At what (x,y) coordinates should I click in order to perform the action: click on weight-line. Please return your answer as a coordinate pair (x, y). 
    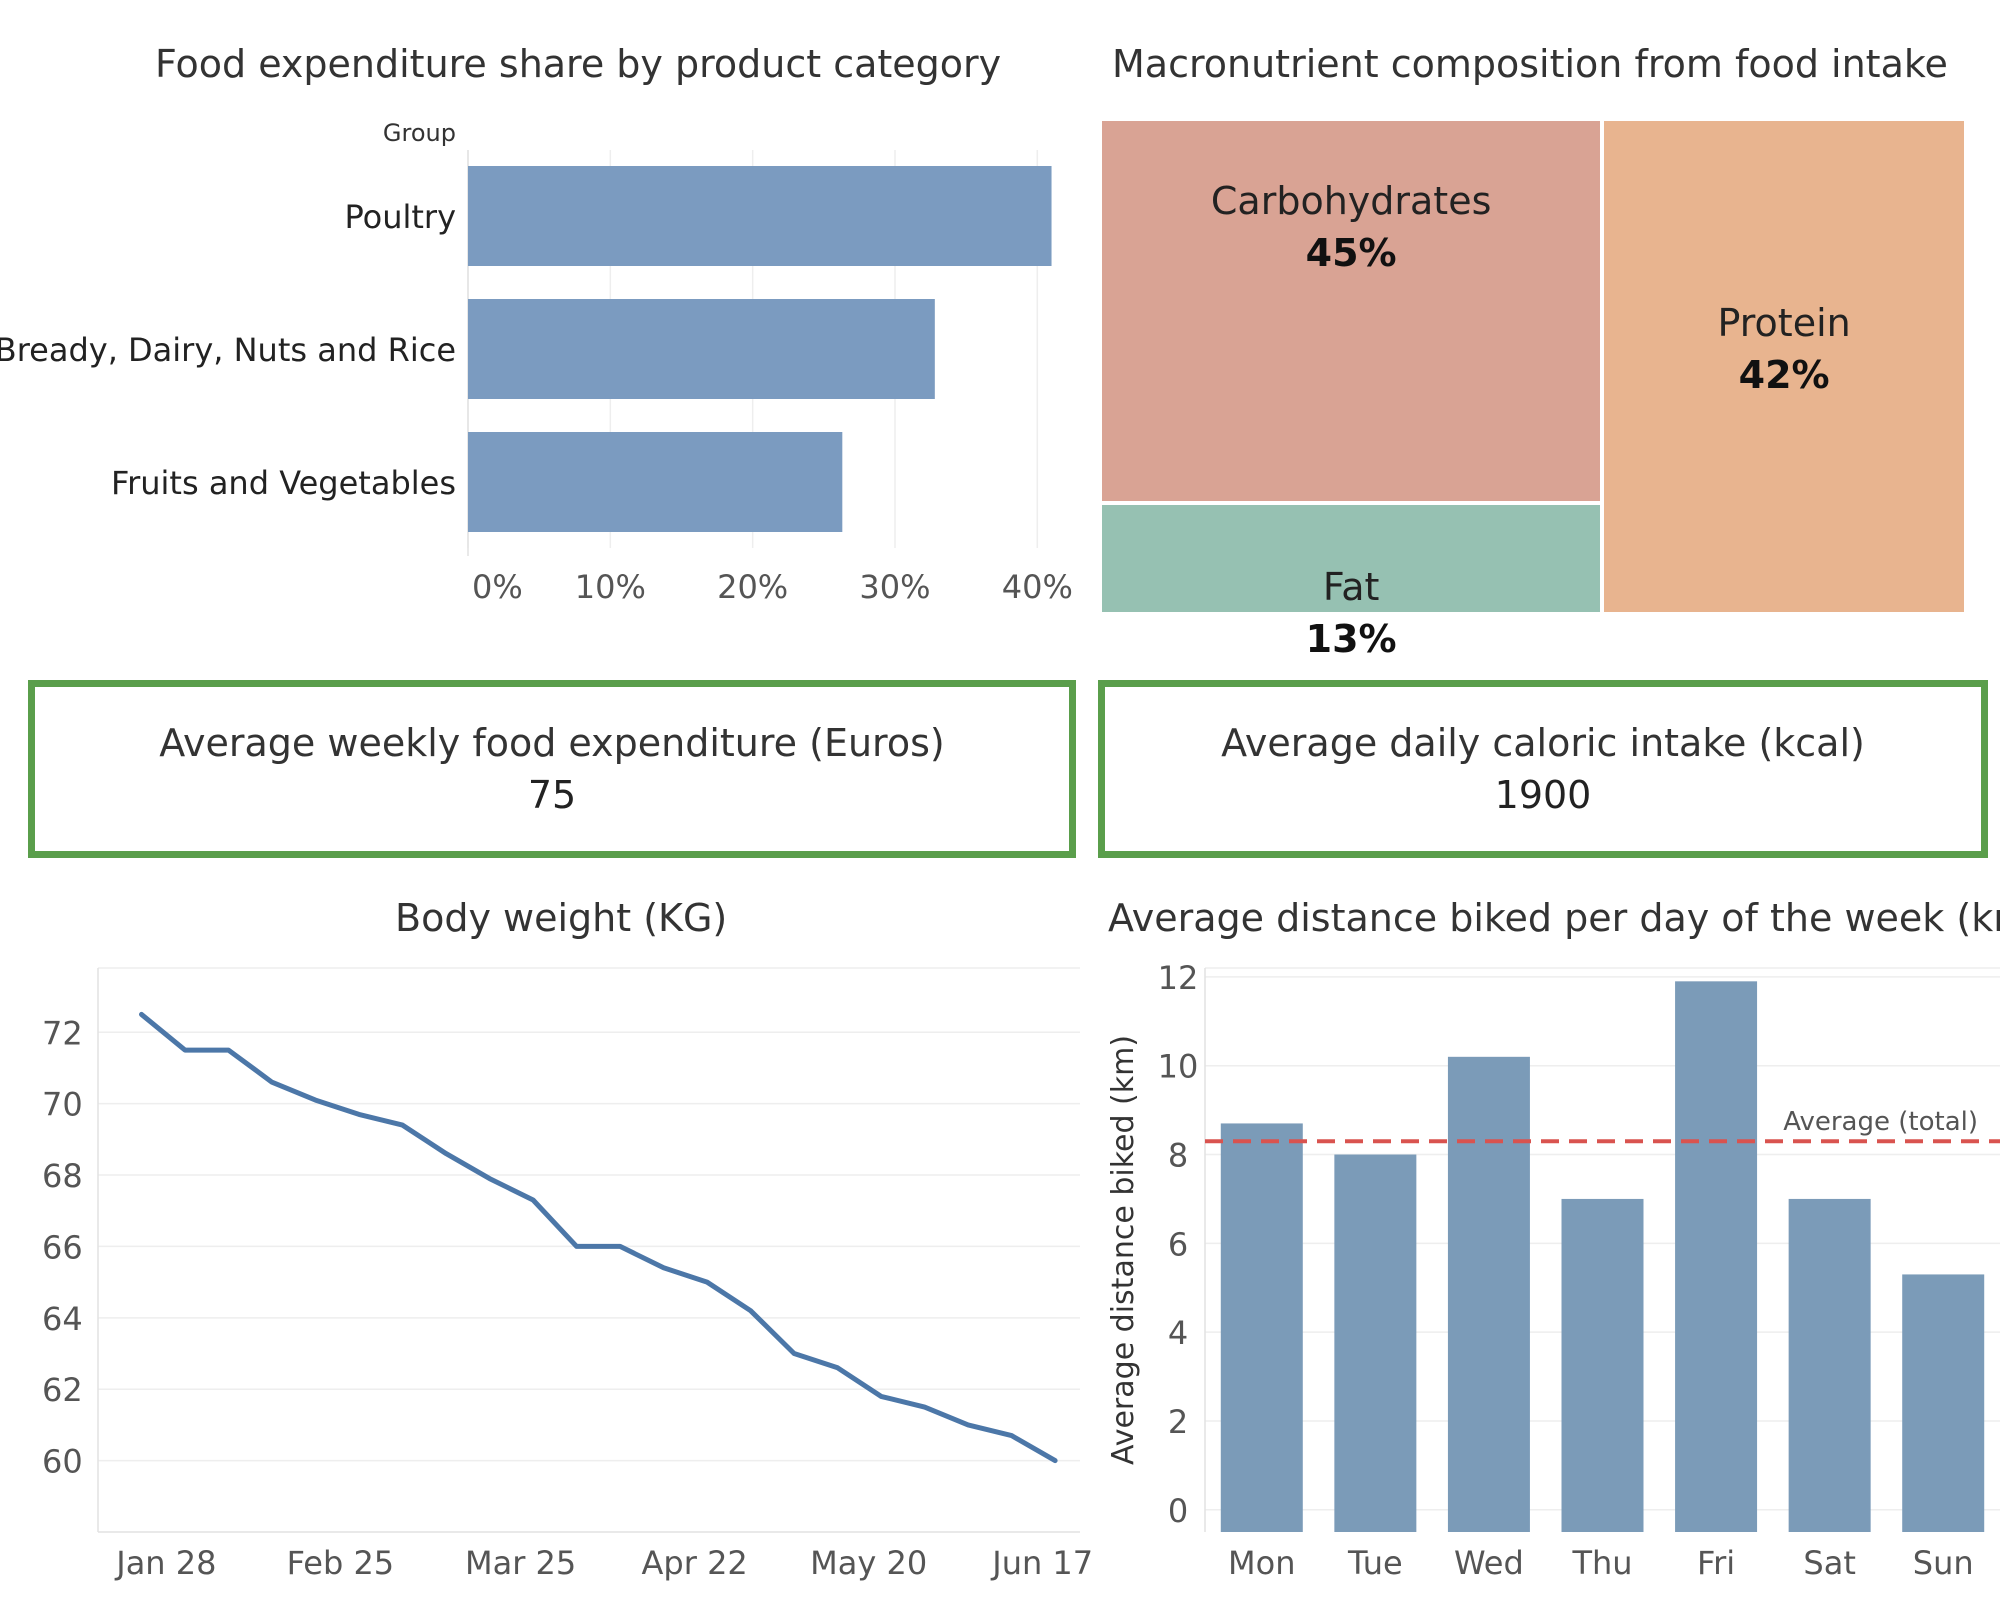
    Looking at the image, I should click on (598, 1237).